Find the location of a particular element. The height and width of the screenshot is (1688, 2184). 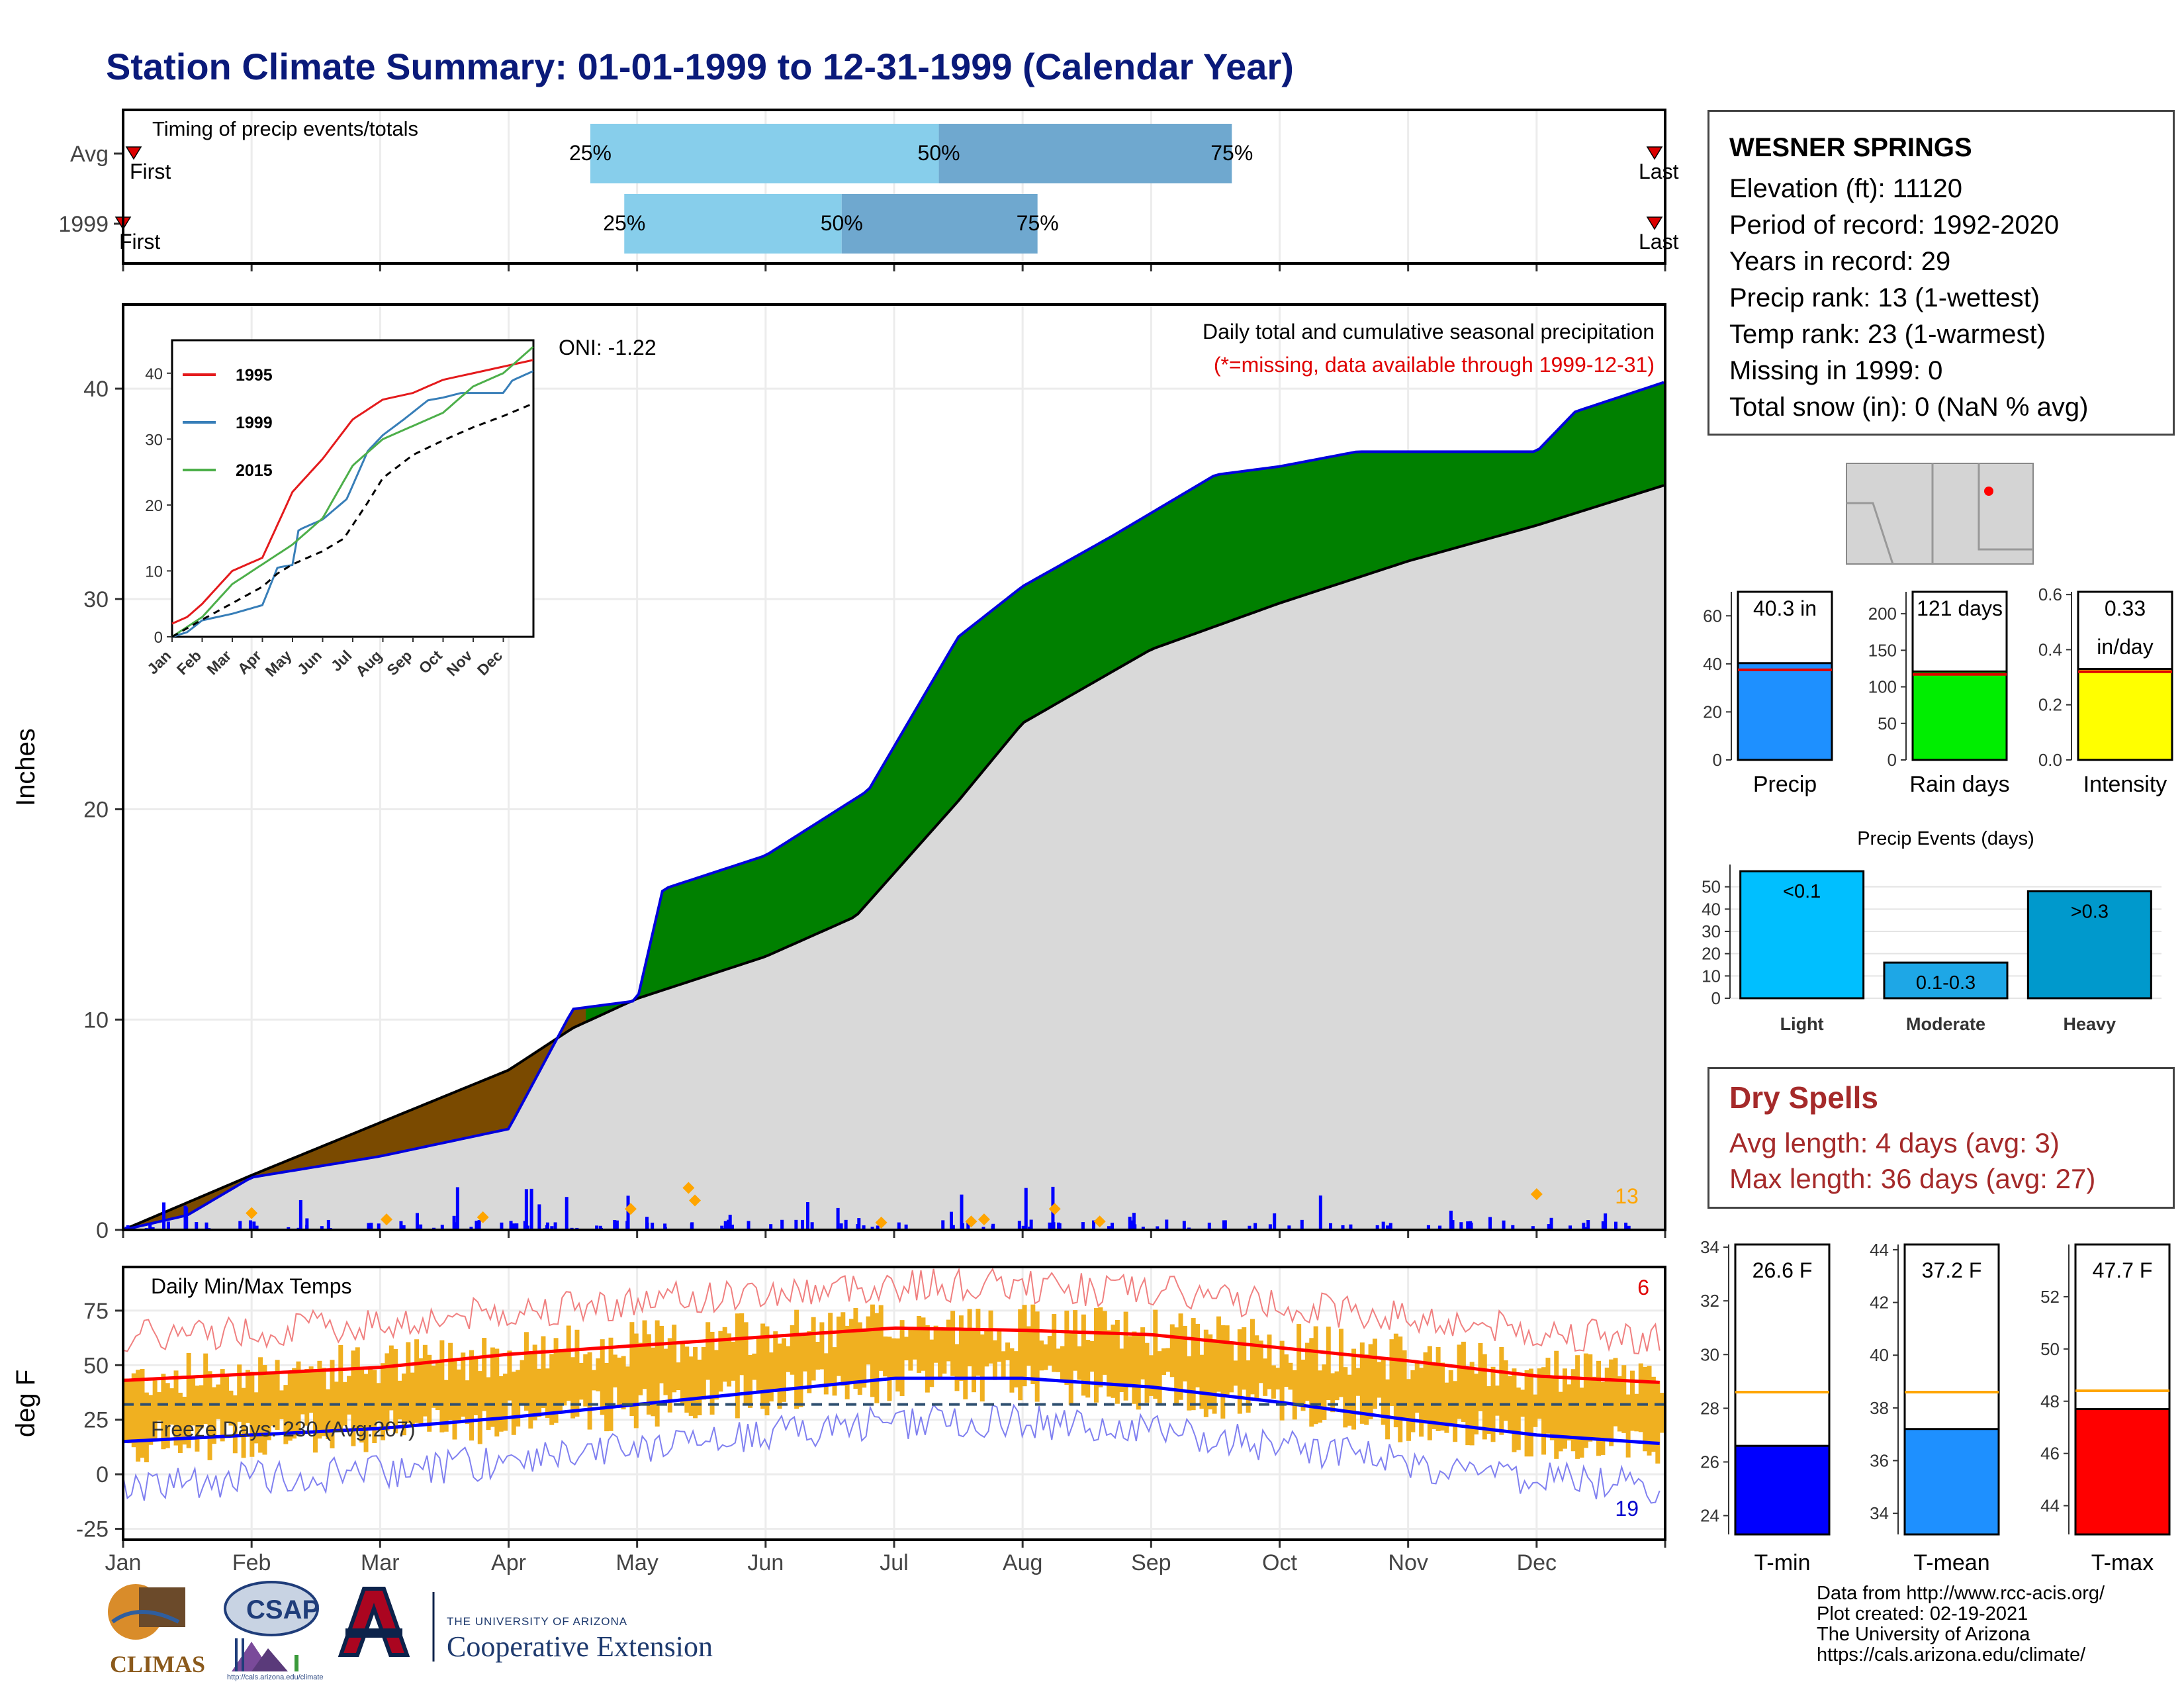

month-tick-label: Mar is located at coordinates (380, 1562).